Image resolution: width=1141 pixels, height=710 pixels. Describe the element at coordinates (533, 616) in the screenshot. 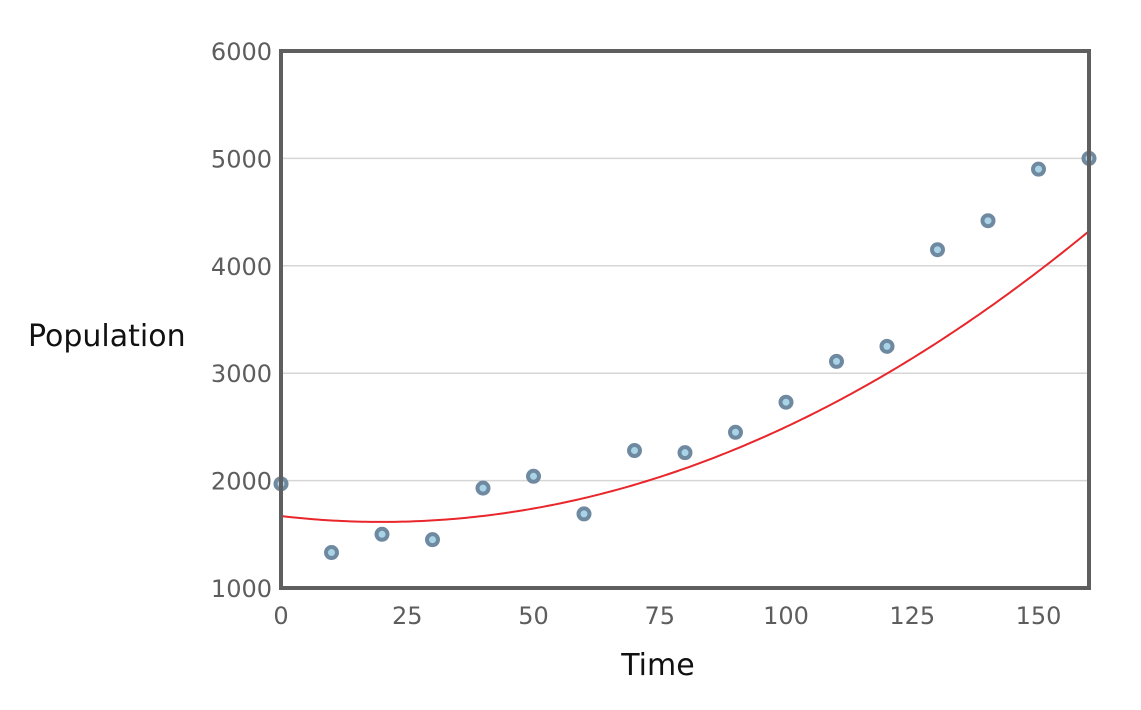

I see `x-tick-label-2: 50` at that location.